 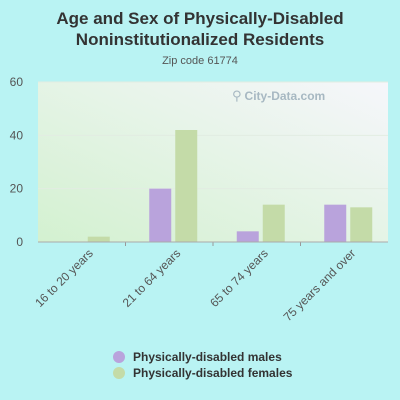 I want to click on magnifier-icon: ⚲, so click(x=237, y=95).